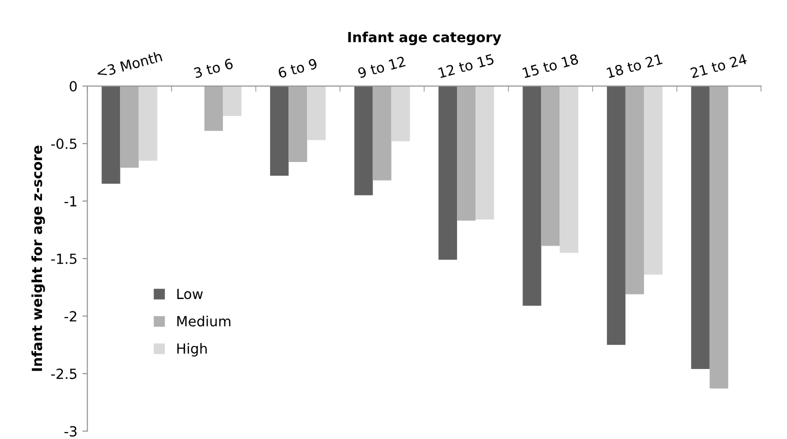 This screenshot has height=439, width=787. Describe the element at coordinates (213, 68) in the screenshot. I see `x-tick-label: 3 to 6` at that location.